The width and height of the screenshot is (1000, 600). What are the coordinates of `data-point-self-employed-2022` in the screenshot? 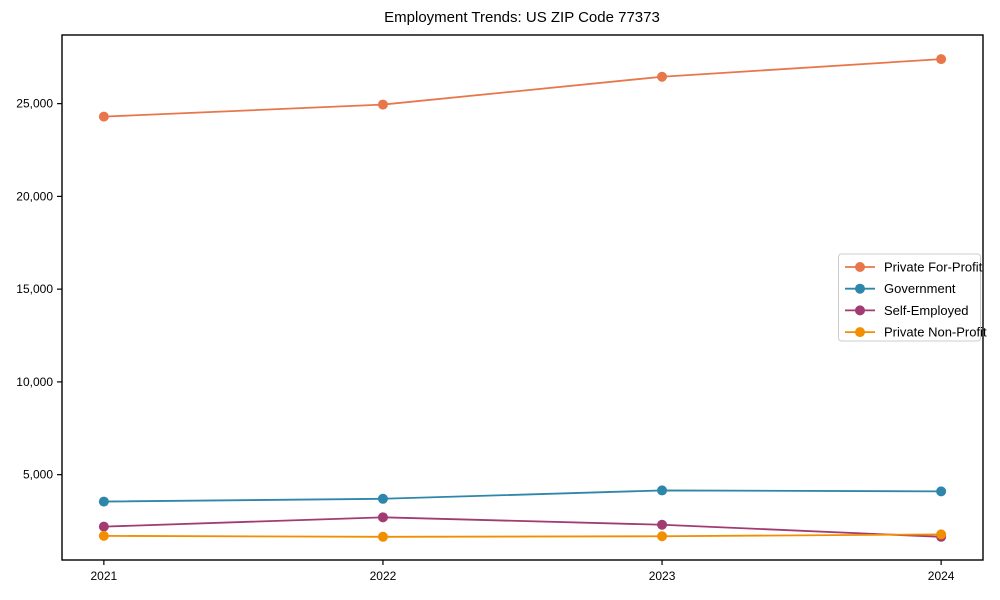 It's located at (382, 517).